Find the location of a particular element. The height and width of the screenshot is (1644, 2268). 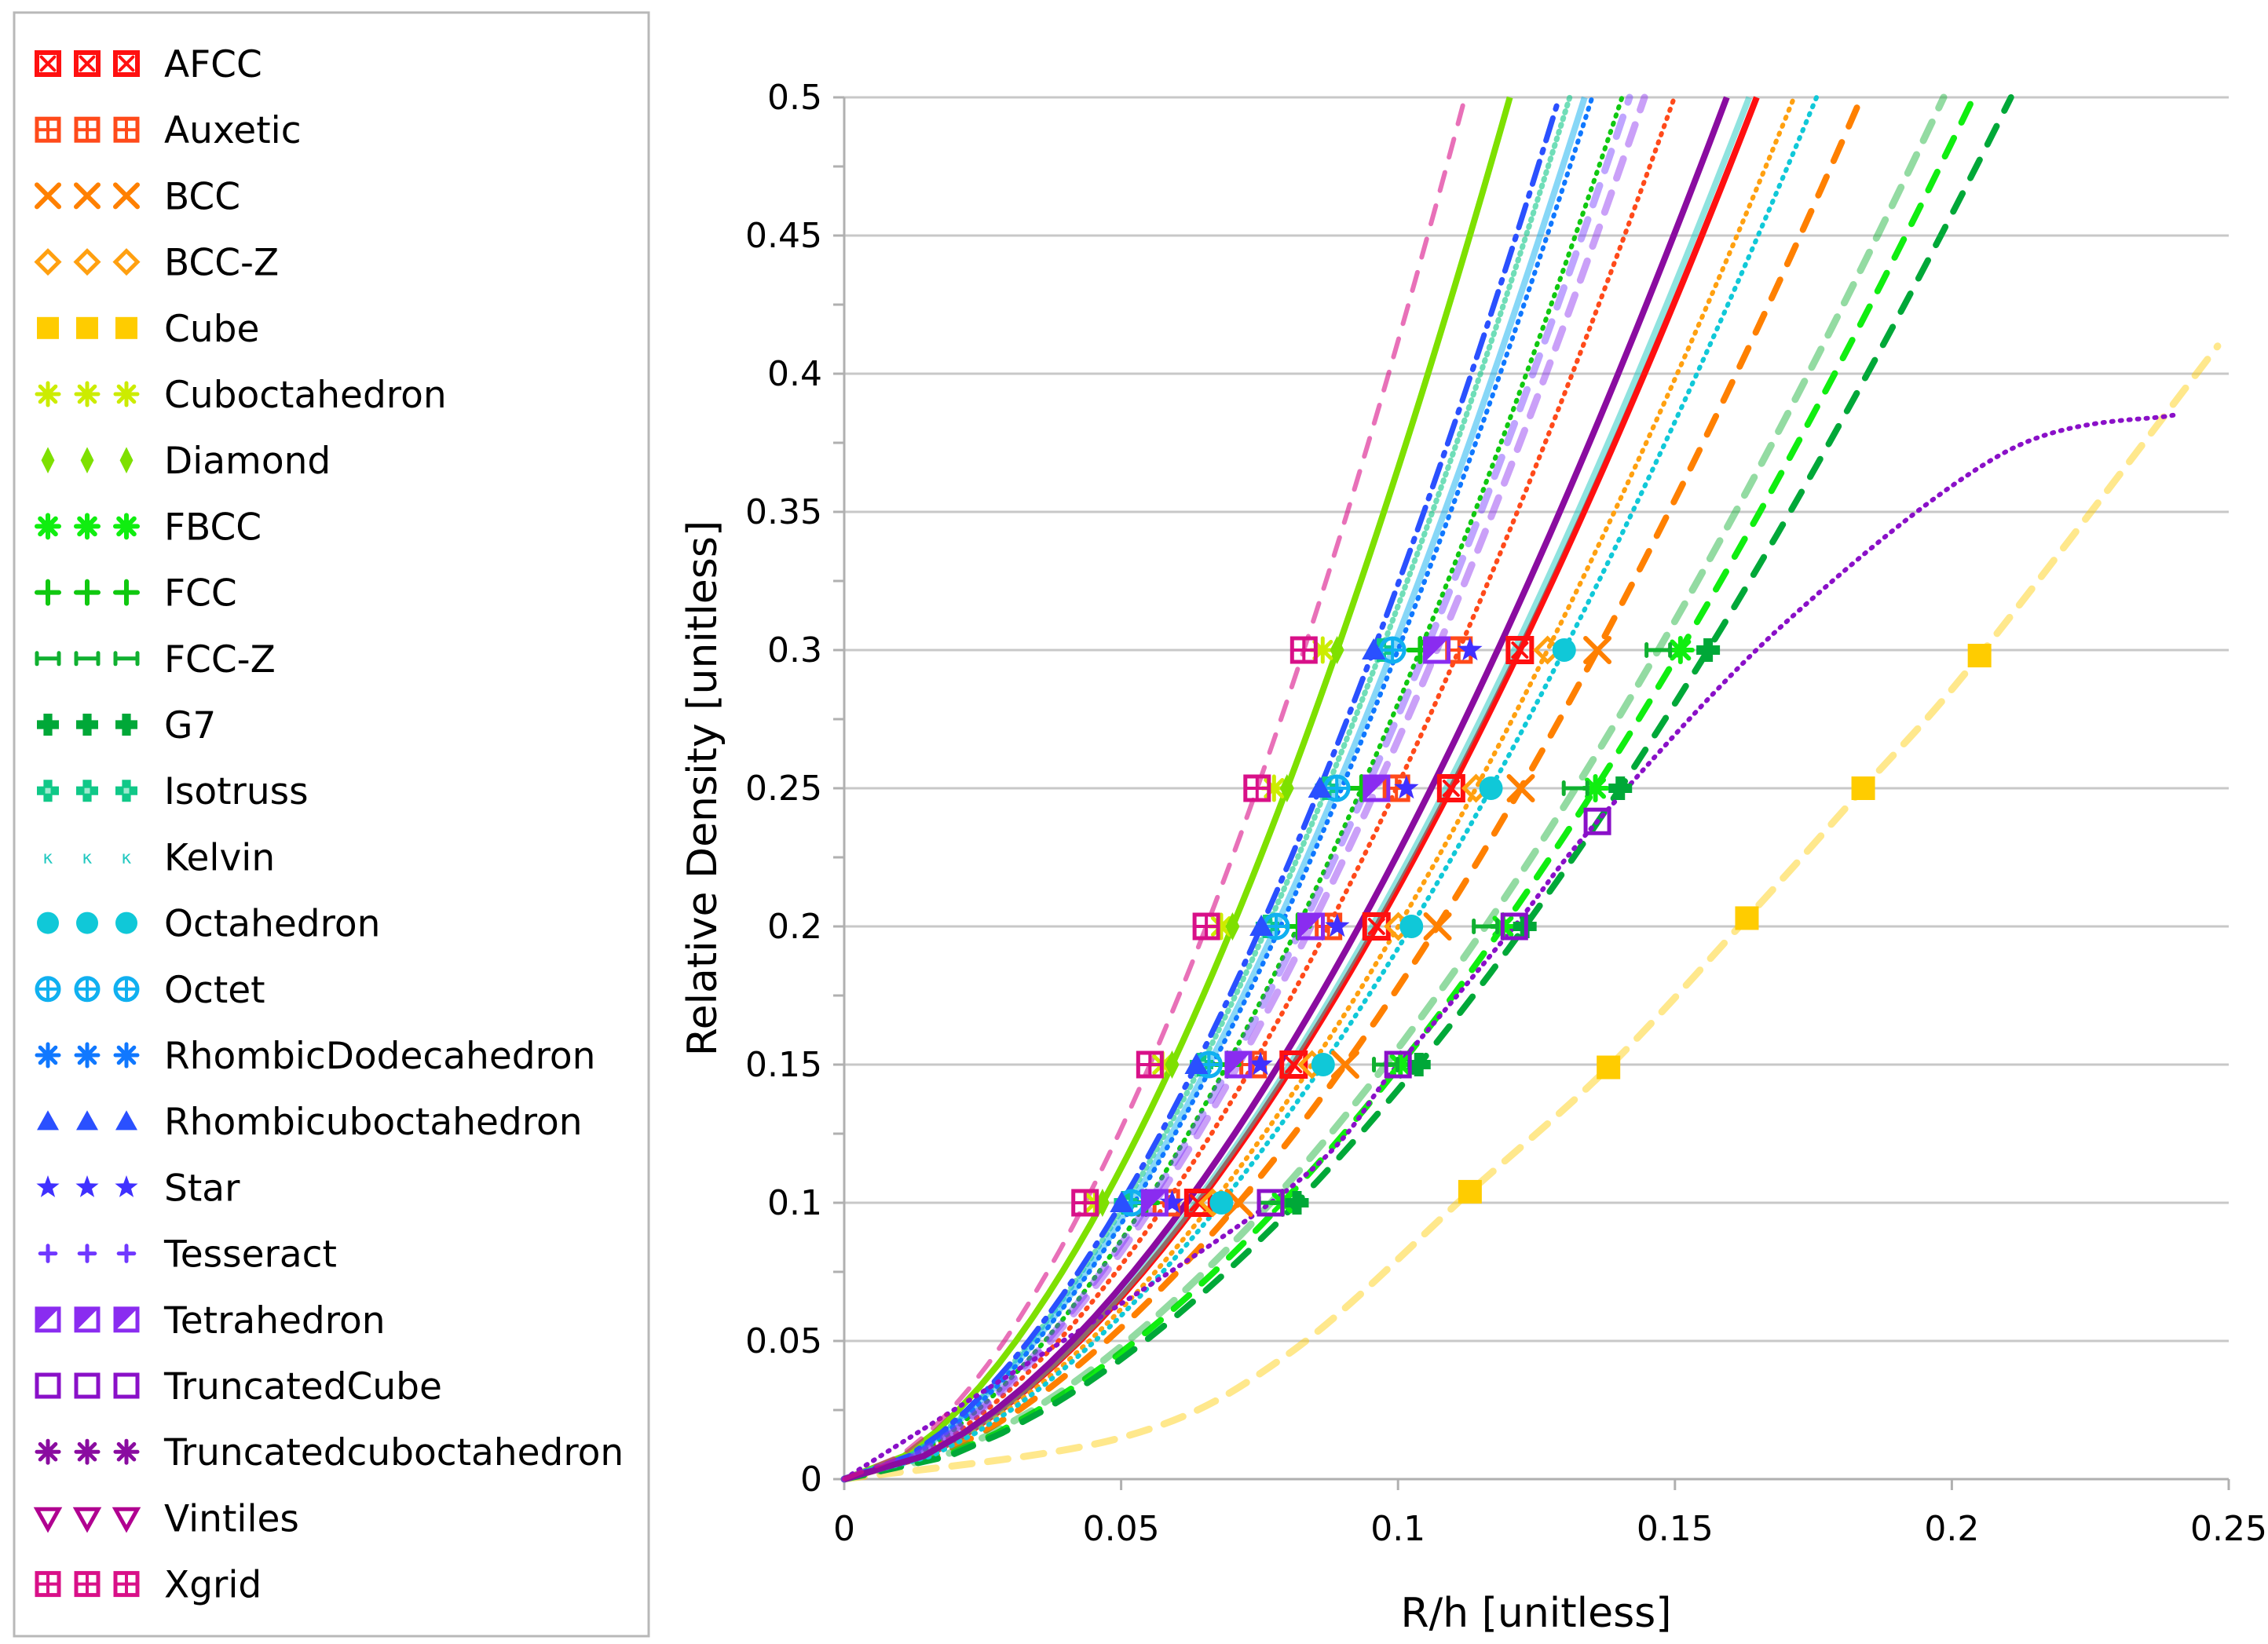

legend-item-tetrahedron: Tetrahedron is located at coordinates (211, 1321).